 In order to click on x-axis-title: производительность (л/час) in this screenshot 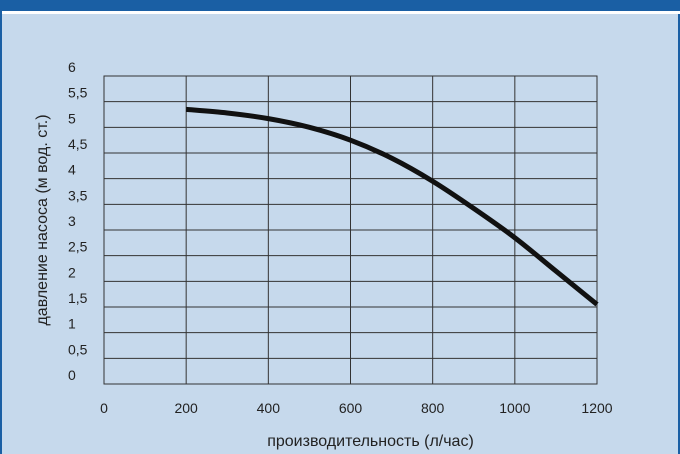, I will do `click(370, 441)`.